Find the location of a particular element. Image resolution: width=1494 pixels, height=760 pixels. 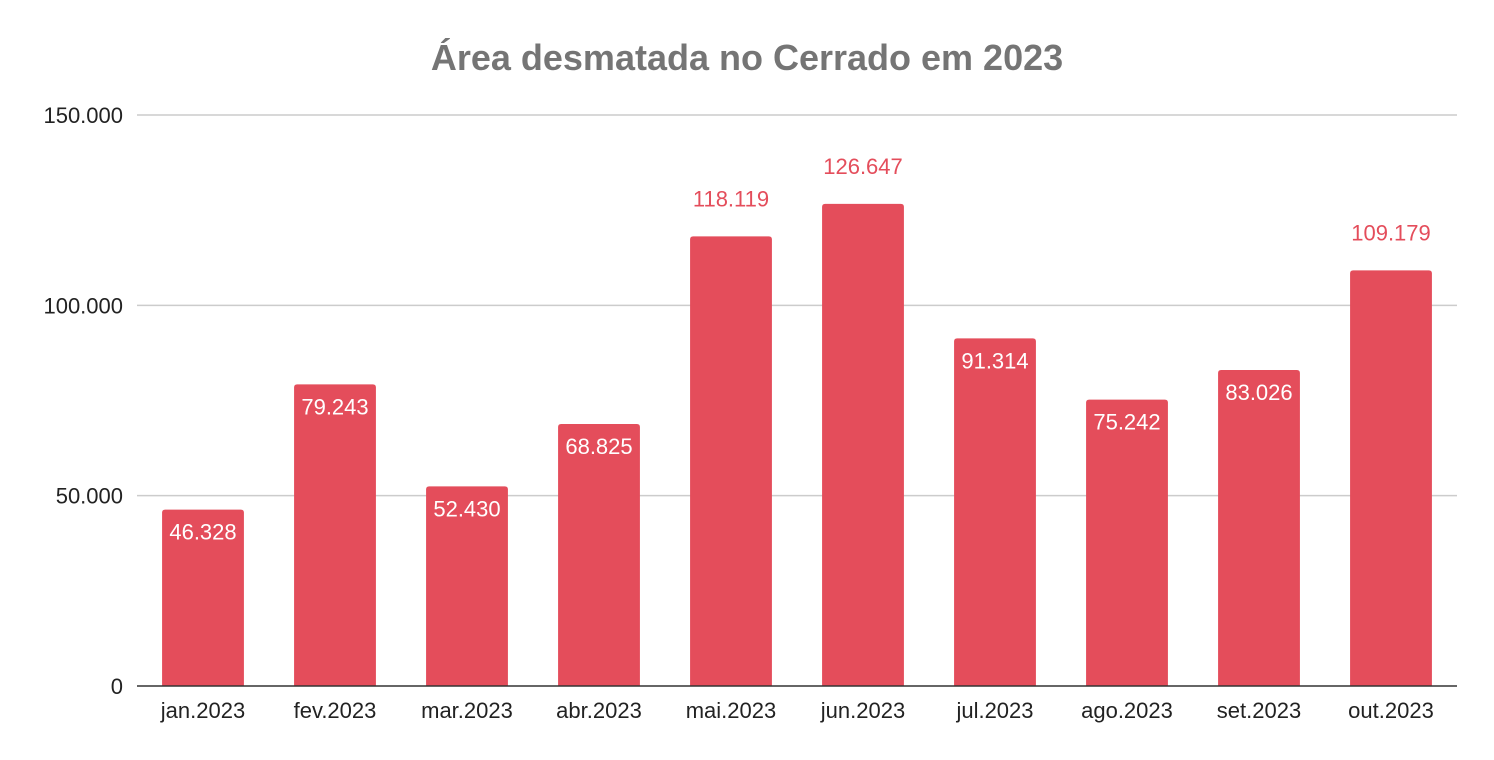

x-tick-label: set.2023 is located at coordinates (1259, 710).